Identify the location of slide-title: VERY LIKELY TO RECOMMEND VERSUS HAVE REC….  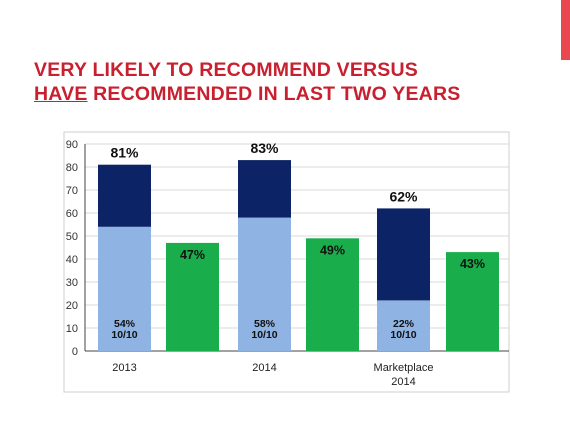
(294, 82).